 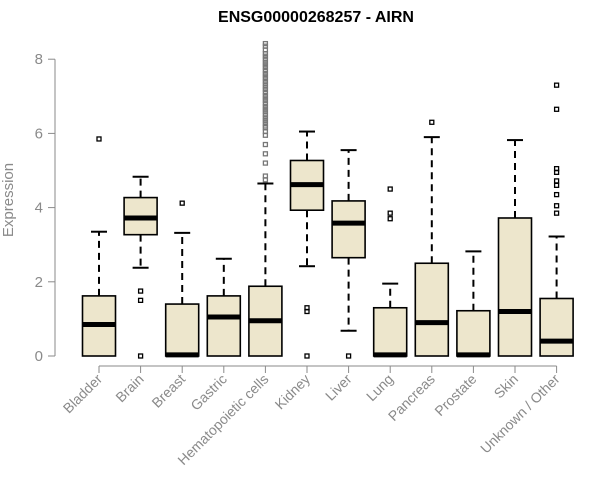 I want to click on box-prostate, so click(x=473, y=304).